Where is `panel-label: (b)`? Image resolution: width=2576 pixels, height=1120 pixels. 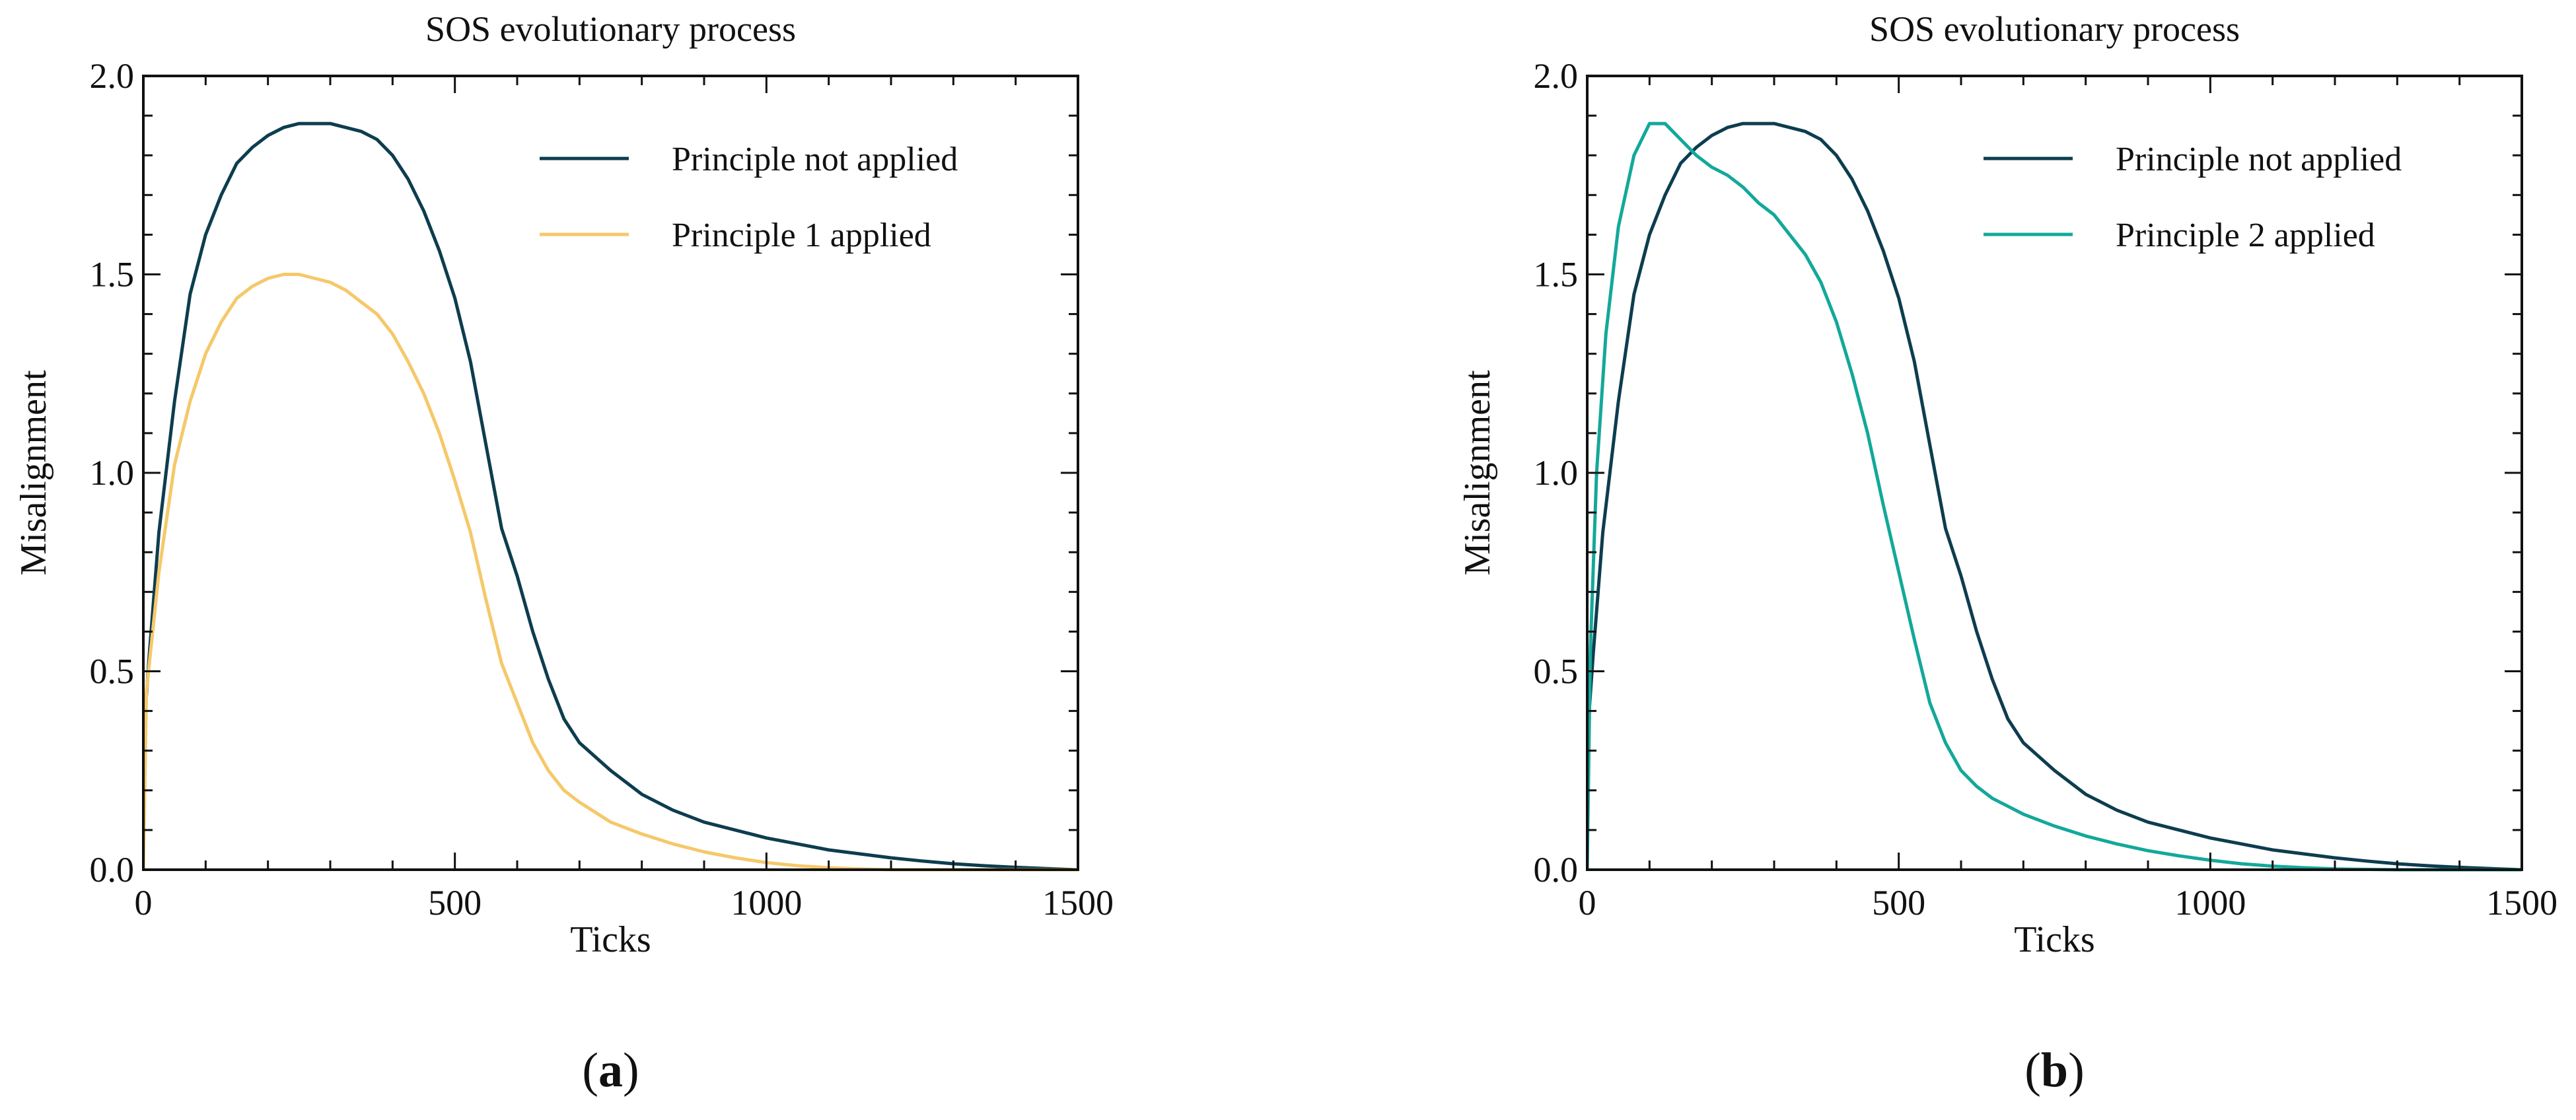 panel-label: (b) is located at coordinates (2054, 1070).